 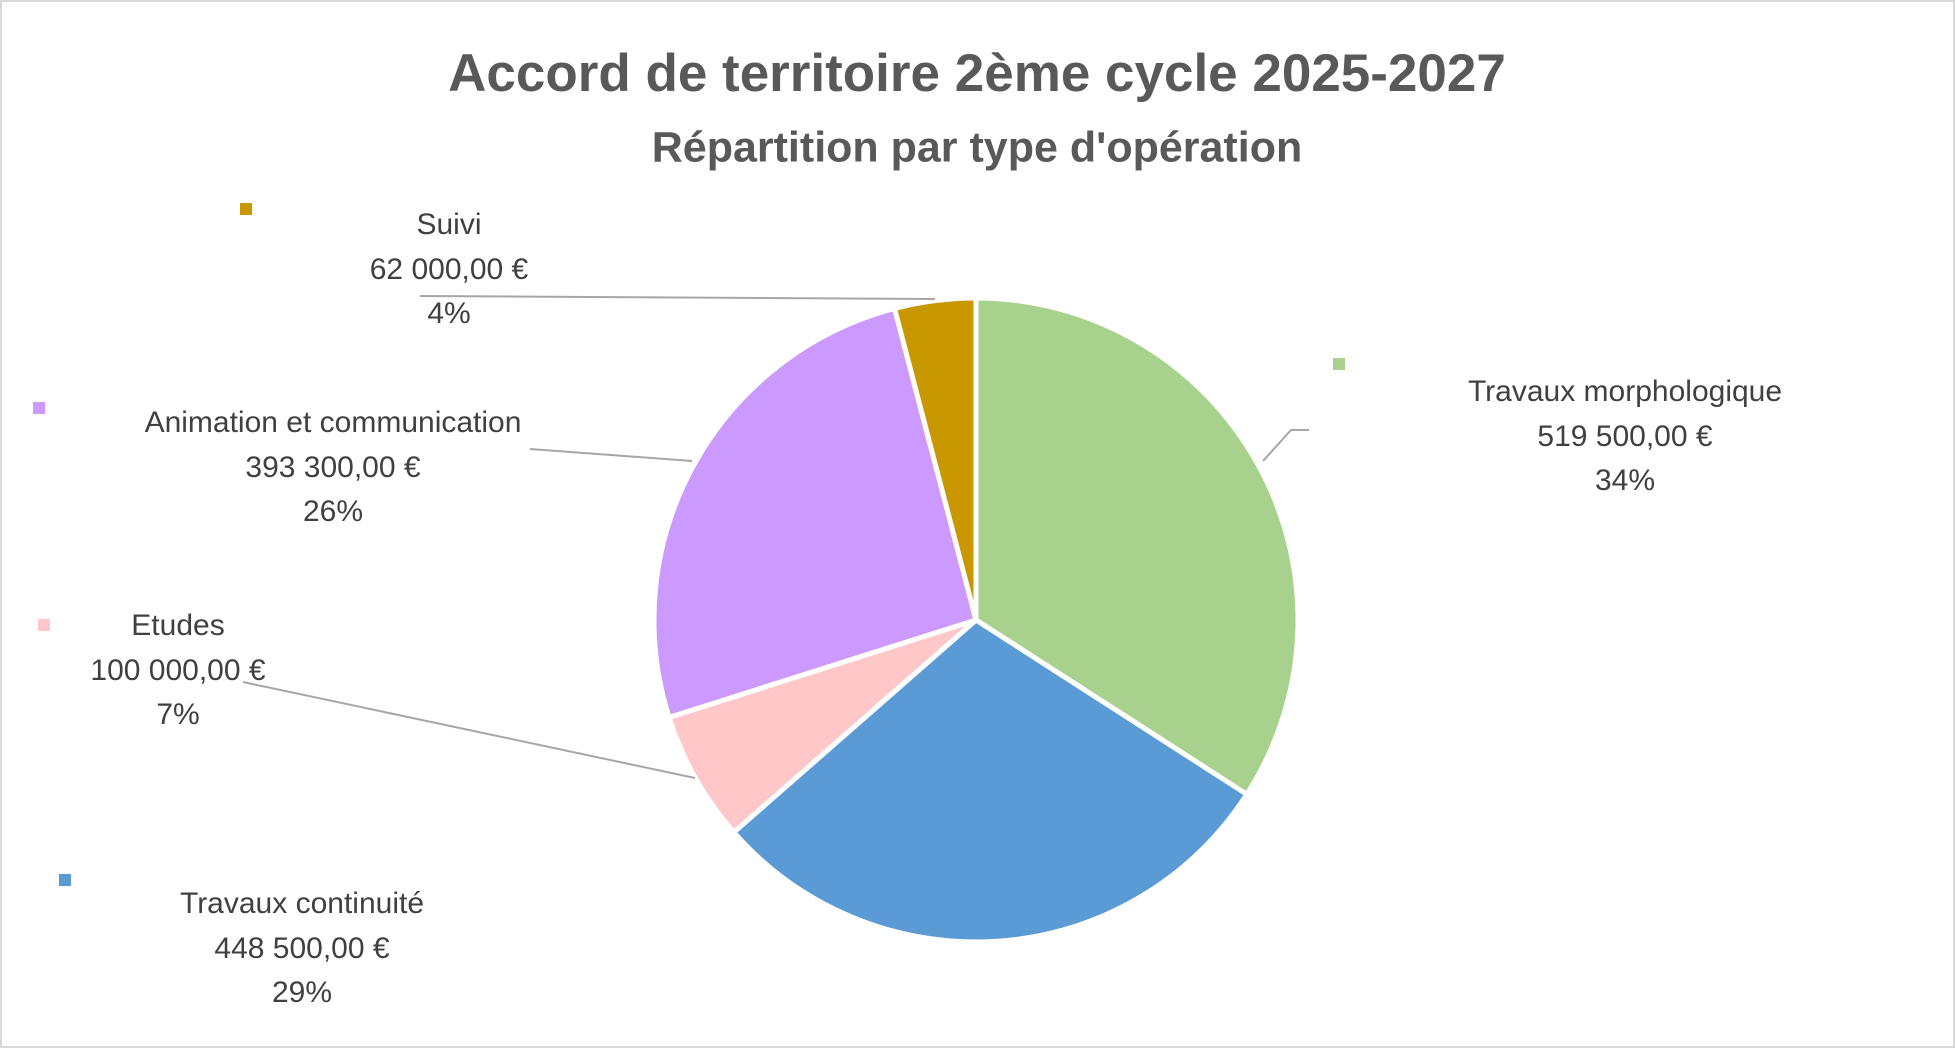 I want to click on value-label: 62 000,00 €, so click(x=449, y=269).